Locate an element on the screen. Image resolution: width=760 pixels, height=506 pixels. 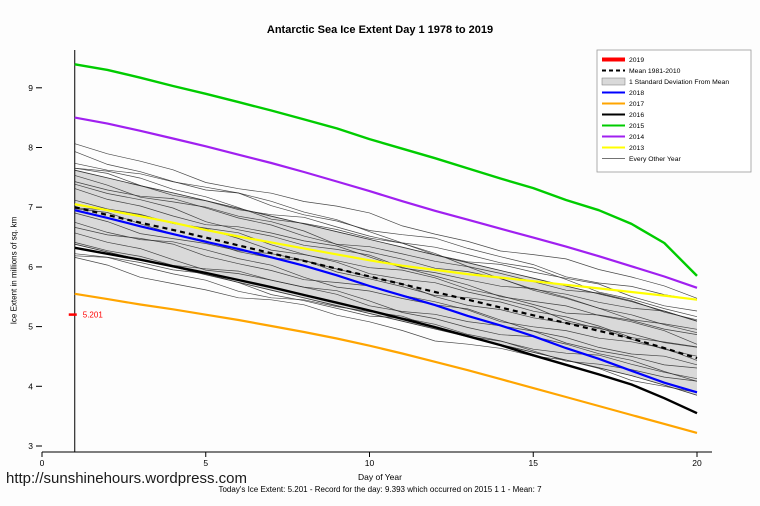
svg-text: 7 is located at coordinates (30, 207).